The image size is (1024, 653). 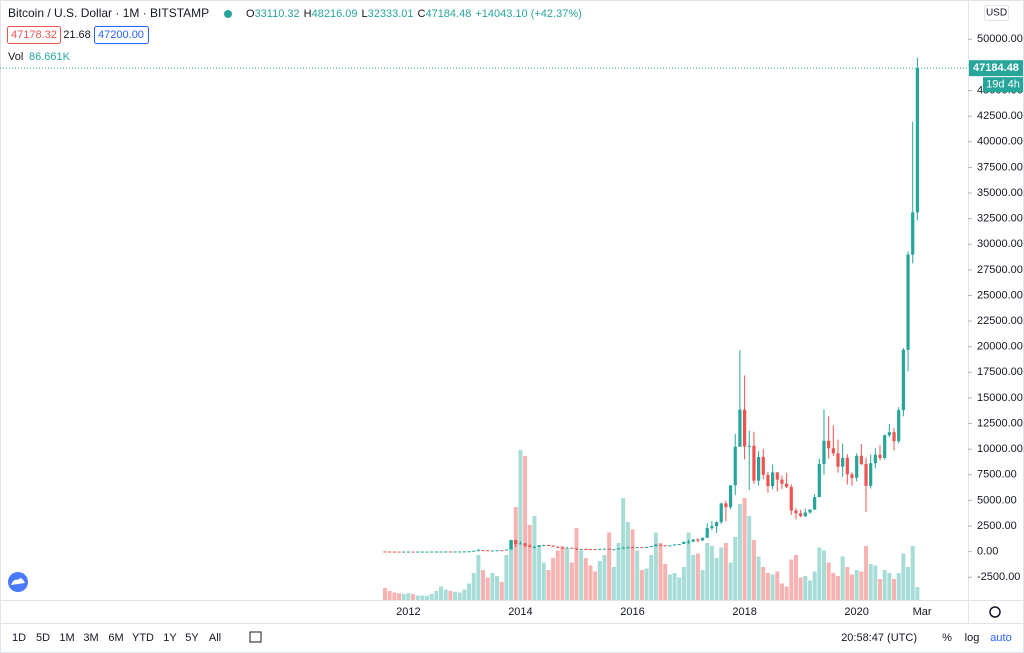 I want to click on bid-box, so click(x=34, y=35).